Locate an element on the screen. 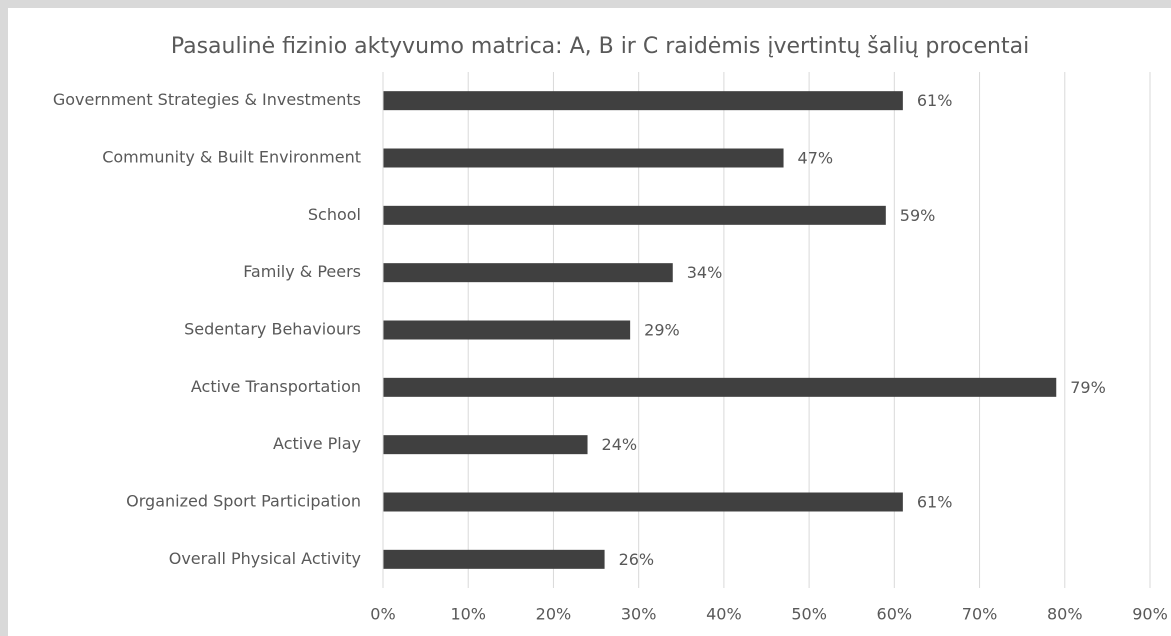 The height and width of the screenshot is (636, 1171). x-tick-label: 40% is located at coordinates (724, 614).